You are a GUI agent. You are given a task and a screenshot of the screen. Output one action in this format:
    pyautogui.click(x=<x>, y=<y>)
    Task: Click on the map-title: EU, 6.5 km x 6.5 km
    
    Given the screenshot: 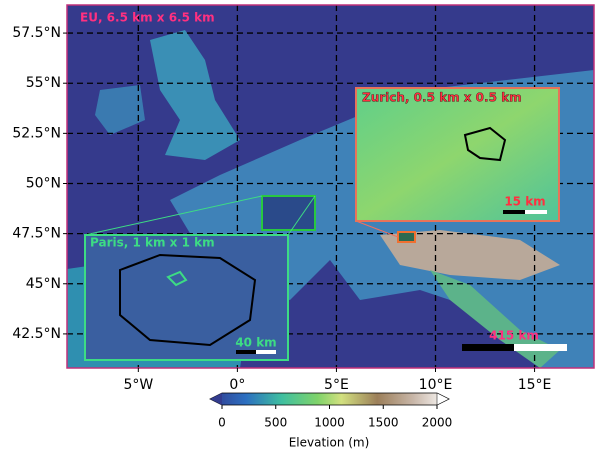 What is the action you would take?
    pyautogui.click(x=147, y=18)
    